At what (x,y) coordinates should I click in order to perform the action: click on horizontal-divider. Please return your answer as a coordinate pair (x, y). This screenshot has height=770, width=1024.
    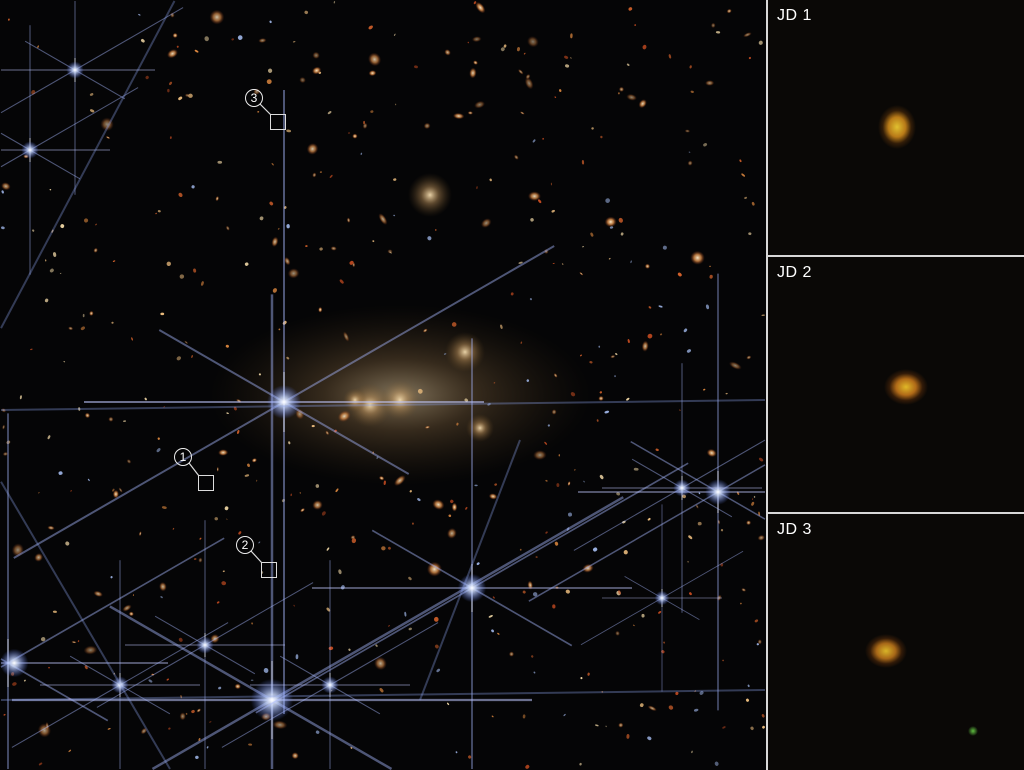
    Looking at the image, I should click on (896, 513).